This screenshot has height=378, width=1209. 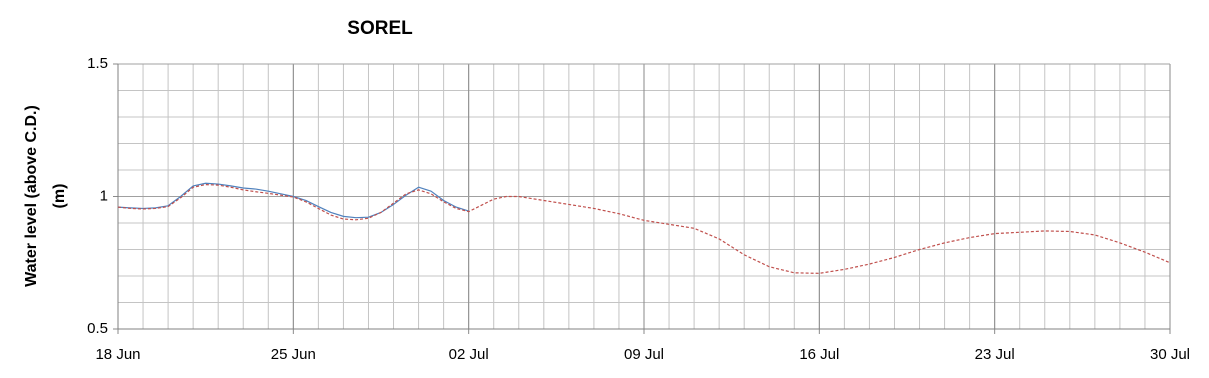 What do you see at coordinates (819, 354) in the screenshot?
I see `x-tick-label: 16 Jul` at bounding box center [819, 354].